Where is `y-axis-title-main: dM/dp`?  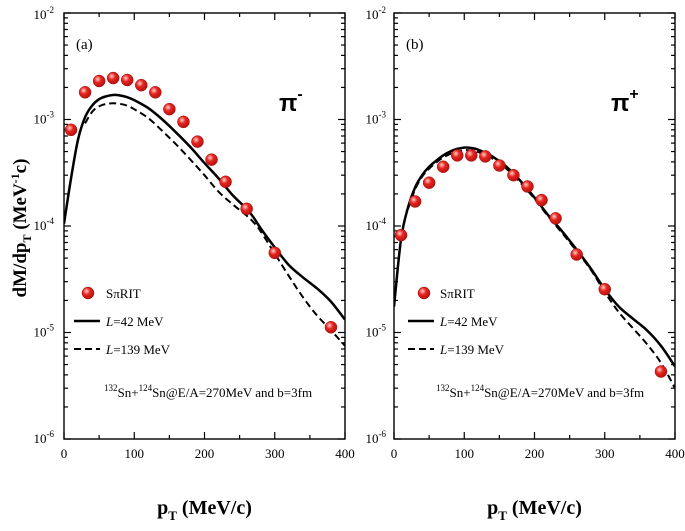
y-axis-title-main: dM/dp is located at coordinates (20, 270).